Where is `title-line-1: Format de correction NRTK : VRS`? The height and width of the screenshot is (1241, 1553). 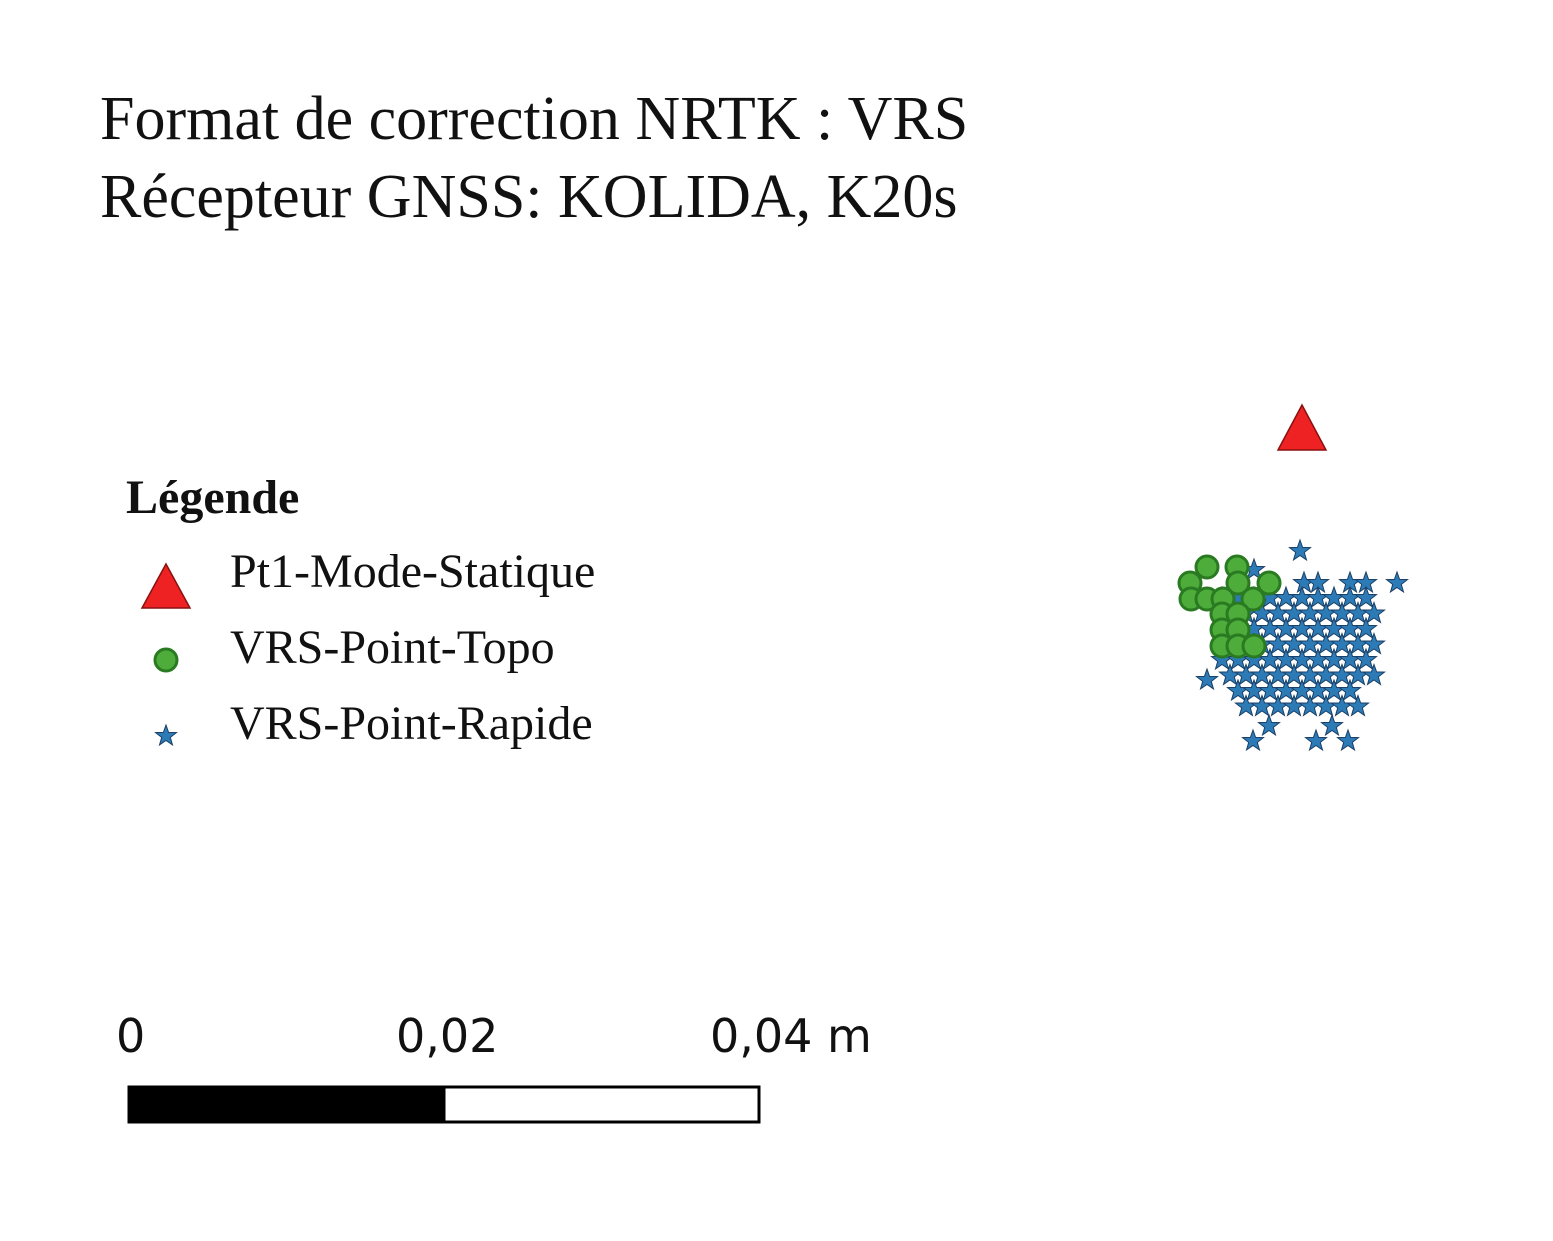 title-line-1: Format de correction NRTK : VRS is located at coordinates (534, 119).